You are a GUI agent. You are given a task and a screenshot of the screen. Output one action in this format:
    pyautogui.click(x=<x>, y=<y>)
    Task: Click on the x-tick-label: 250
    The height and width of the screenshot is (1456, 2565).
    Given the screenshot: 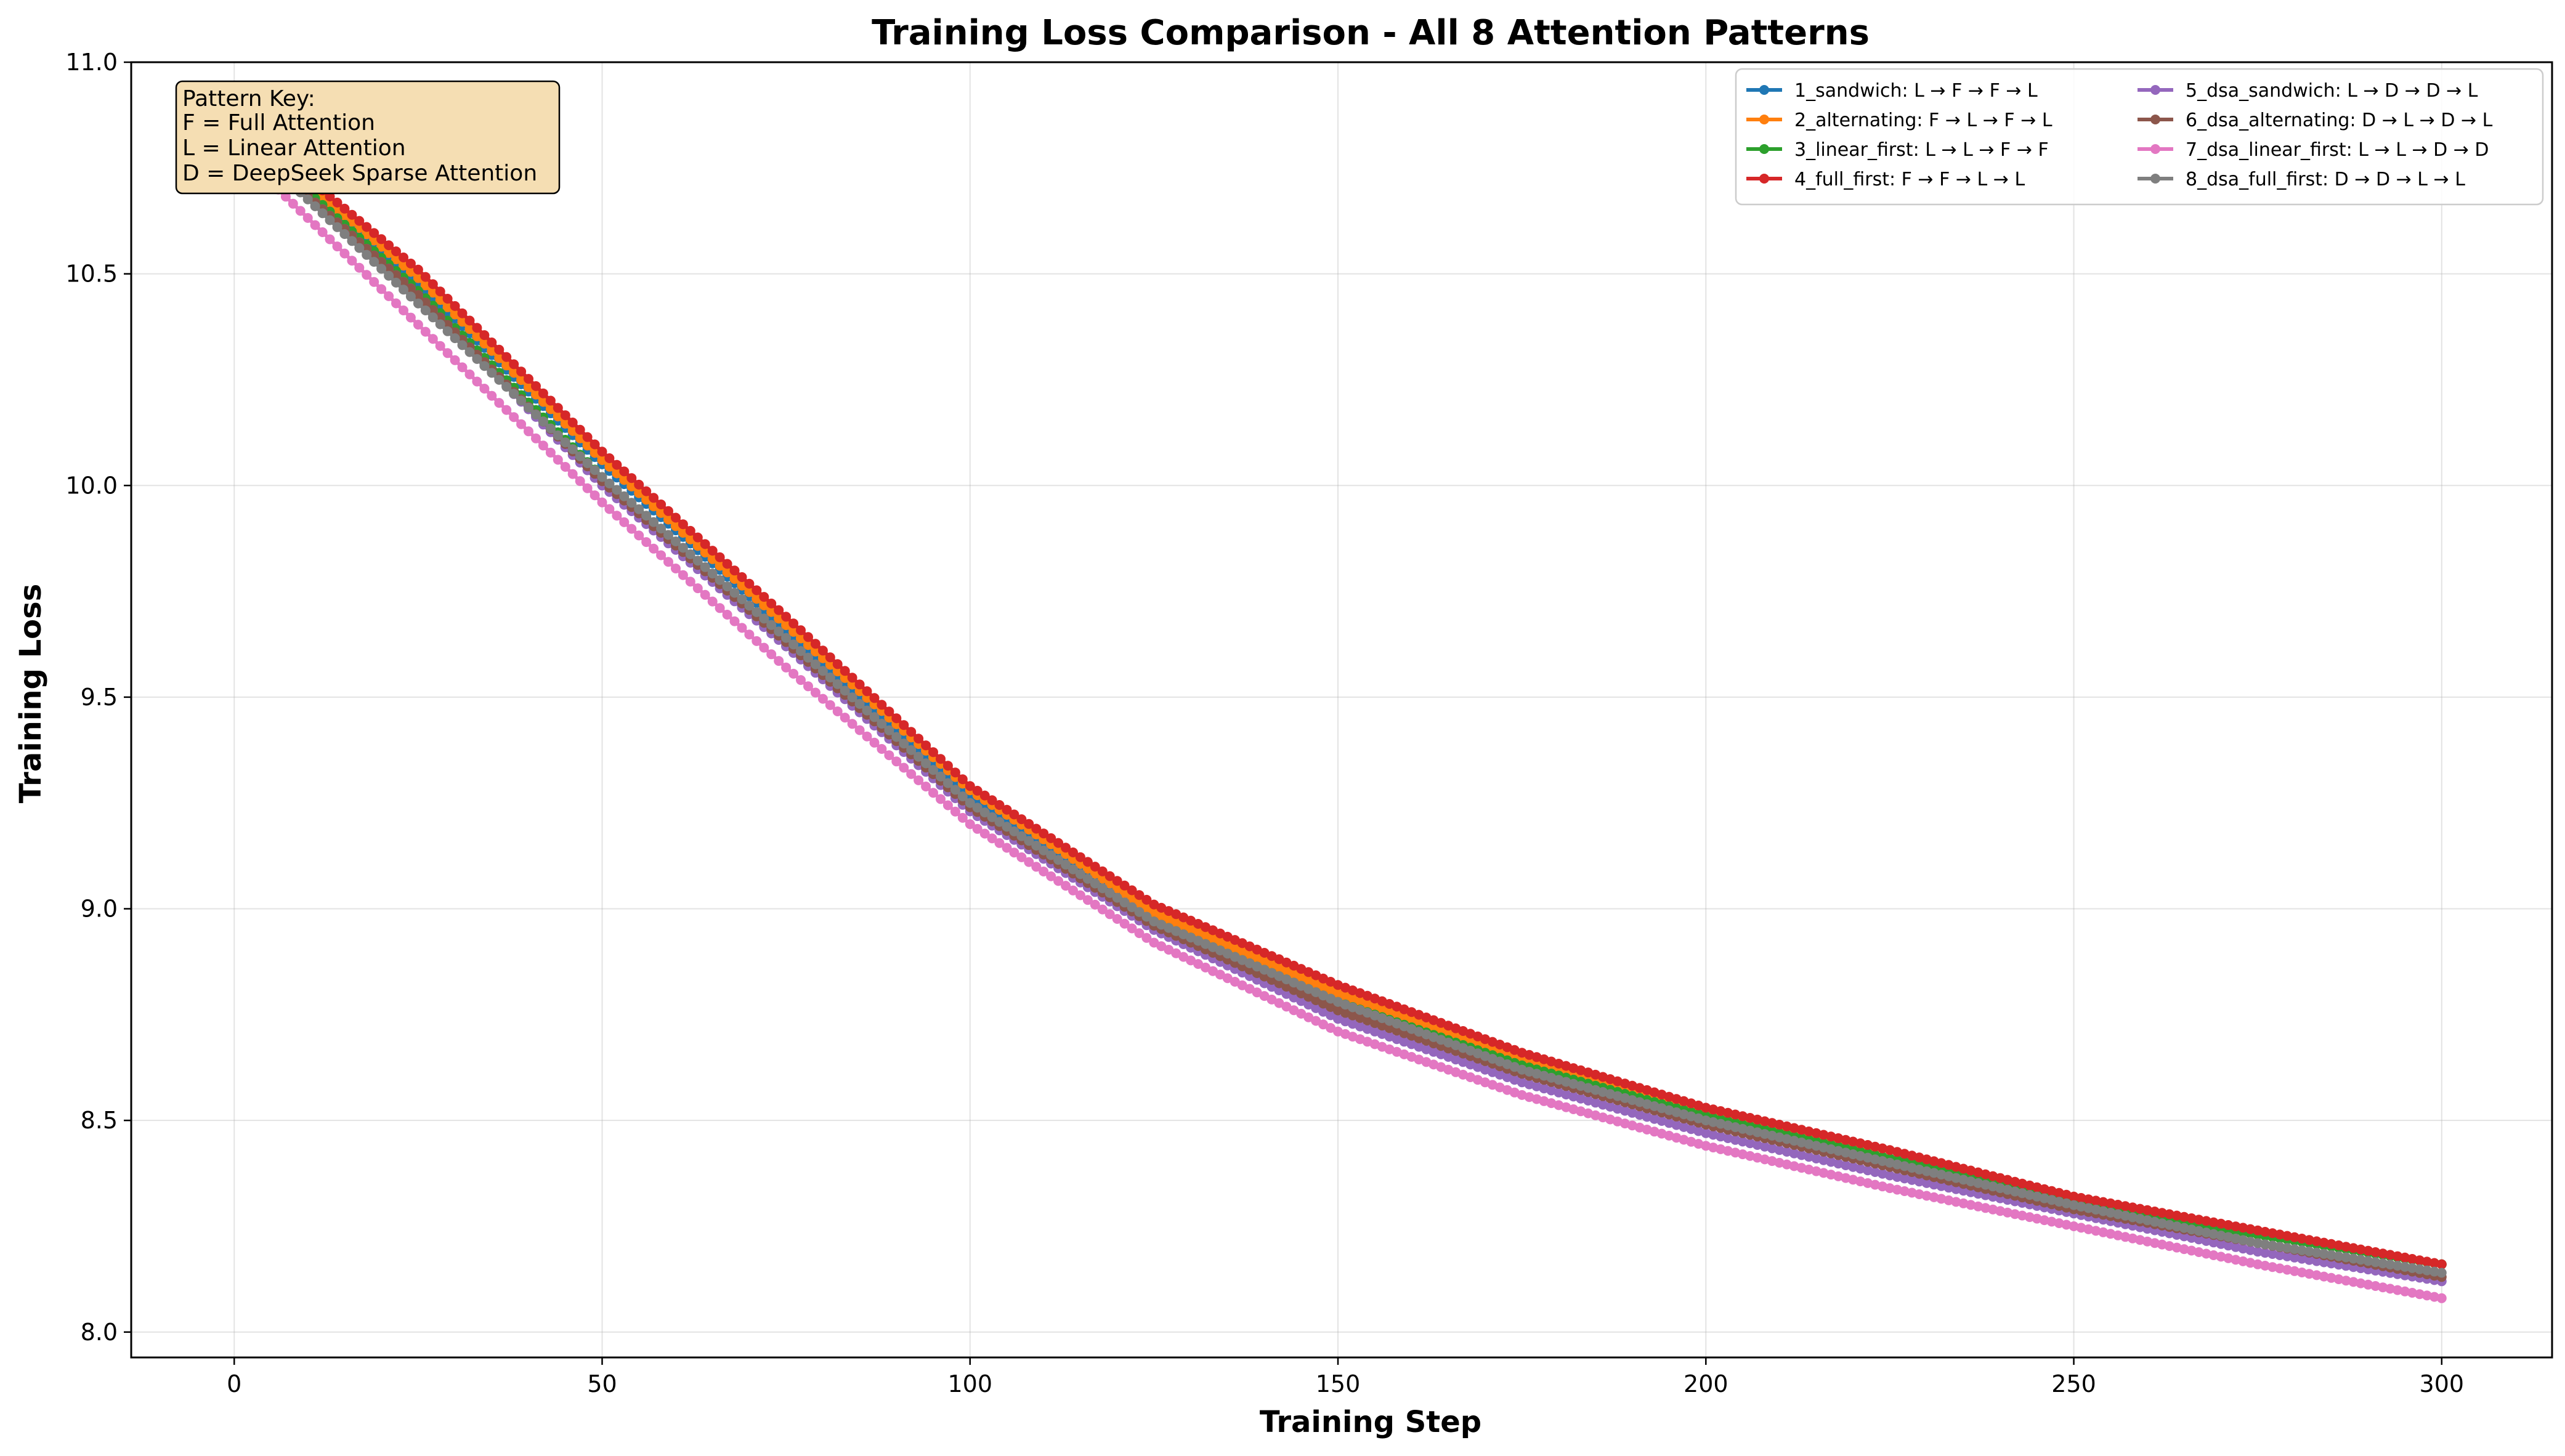 What is the action you would take?
    pyautogui.click(x=2073, y=1383)
    